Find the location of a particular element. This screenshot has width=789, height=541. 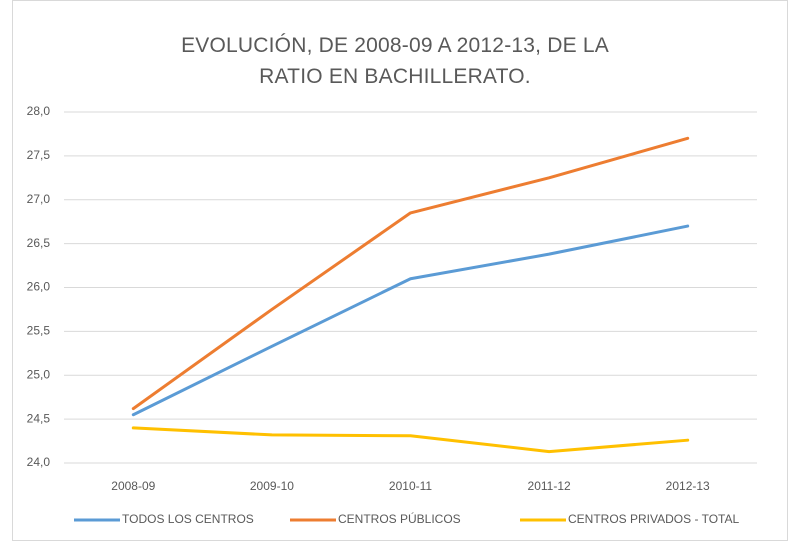

series-line is located at coordinates (410, 440).